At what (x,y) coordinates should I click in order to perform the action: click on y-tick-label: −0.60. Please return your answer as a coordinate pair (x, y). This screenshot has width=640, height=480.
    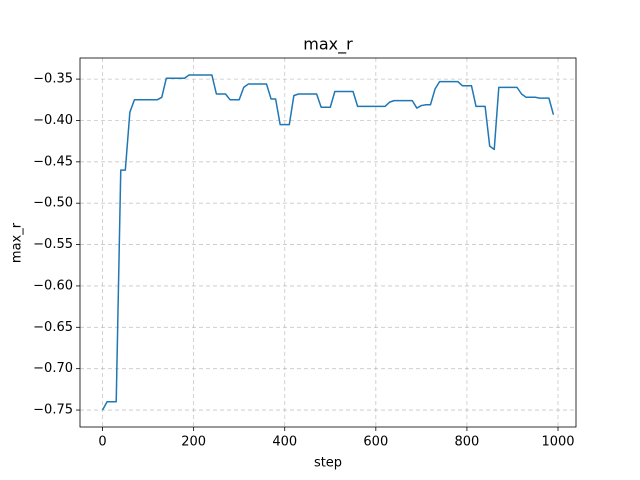
    Looking at the image, I should click on (53, 285).